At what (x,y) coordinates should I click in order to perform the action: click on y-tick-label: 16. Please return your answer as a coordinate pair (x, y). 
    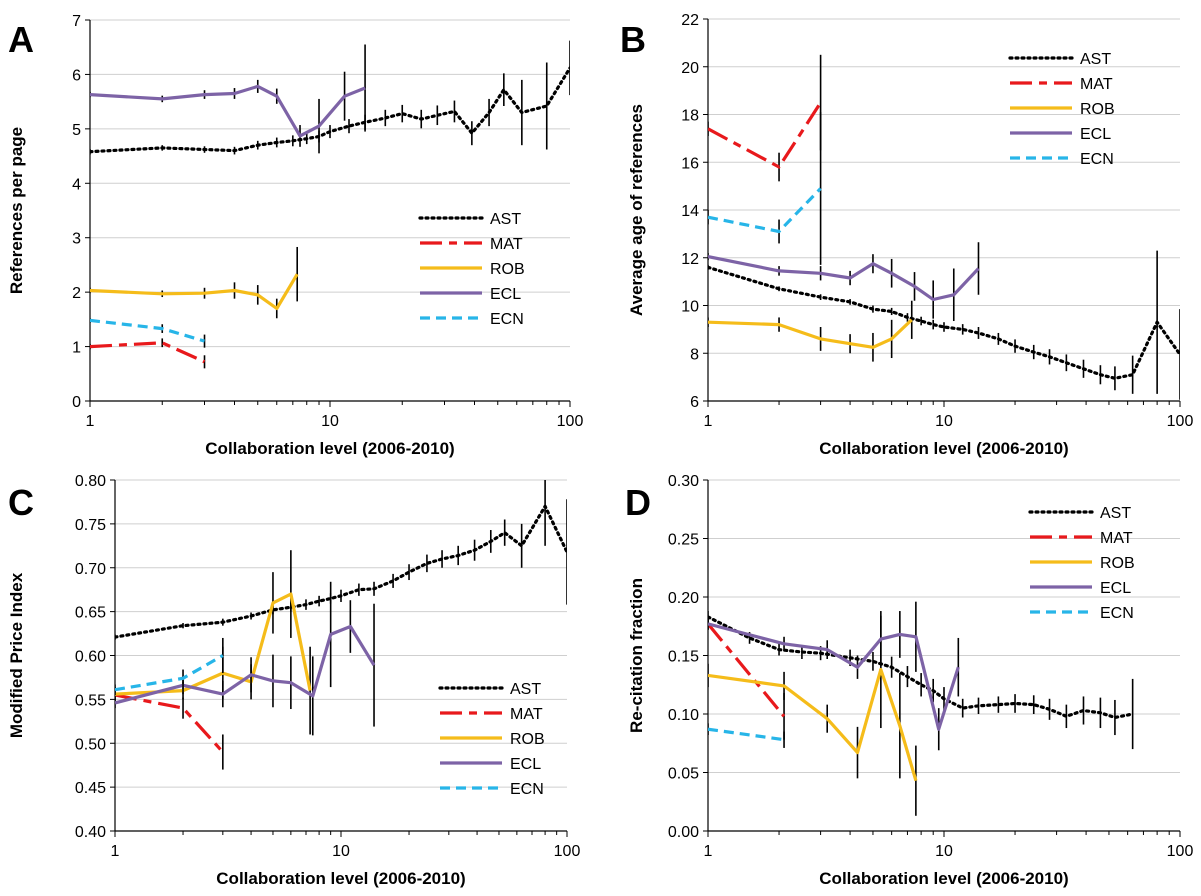
    Looking at the image, I should click on (690, 163).